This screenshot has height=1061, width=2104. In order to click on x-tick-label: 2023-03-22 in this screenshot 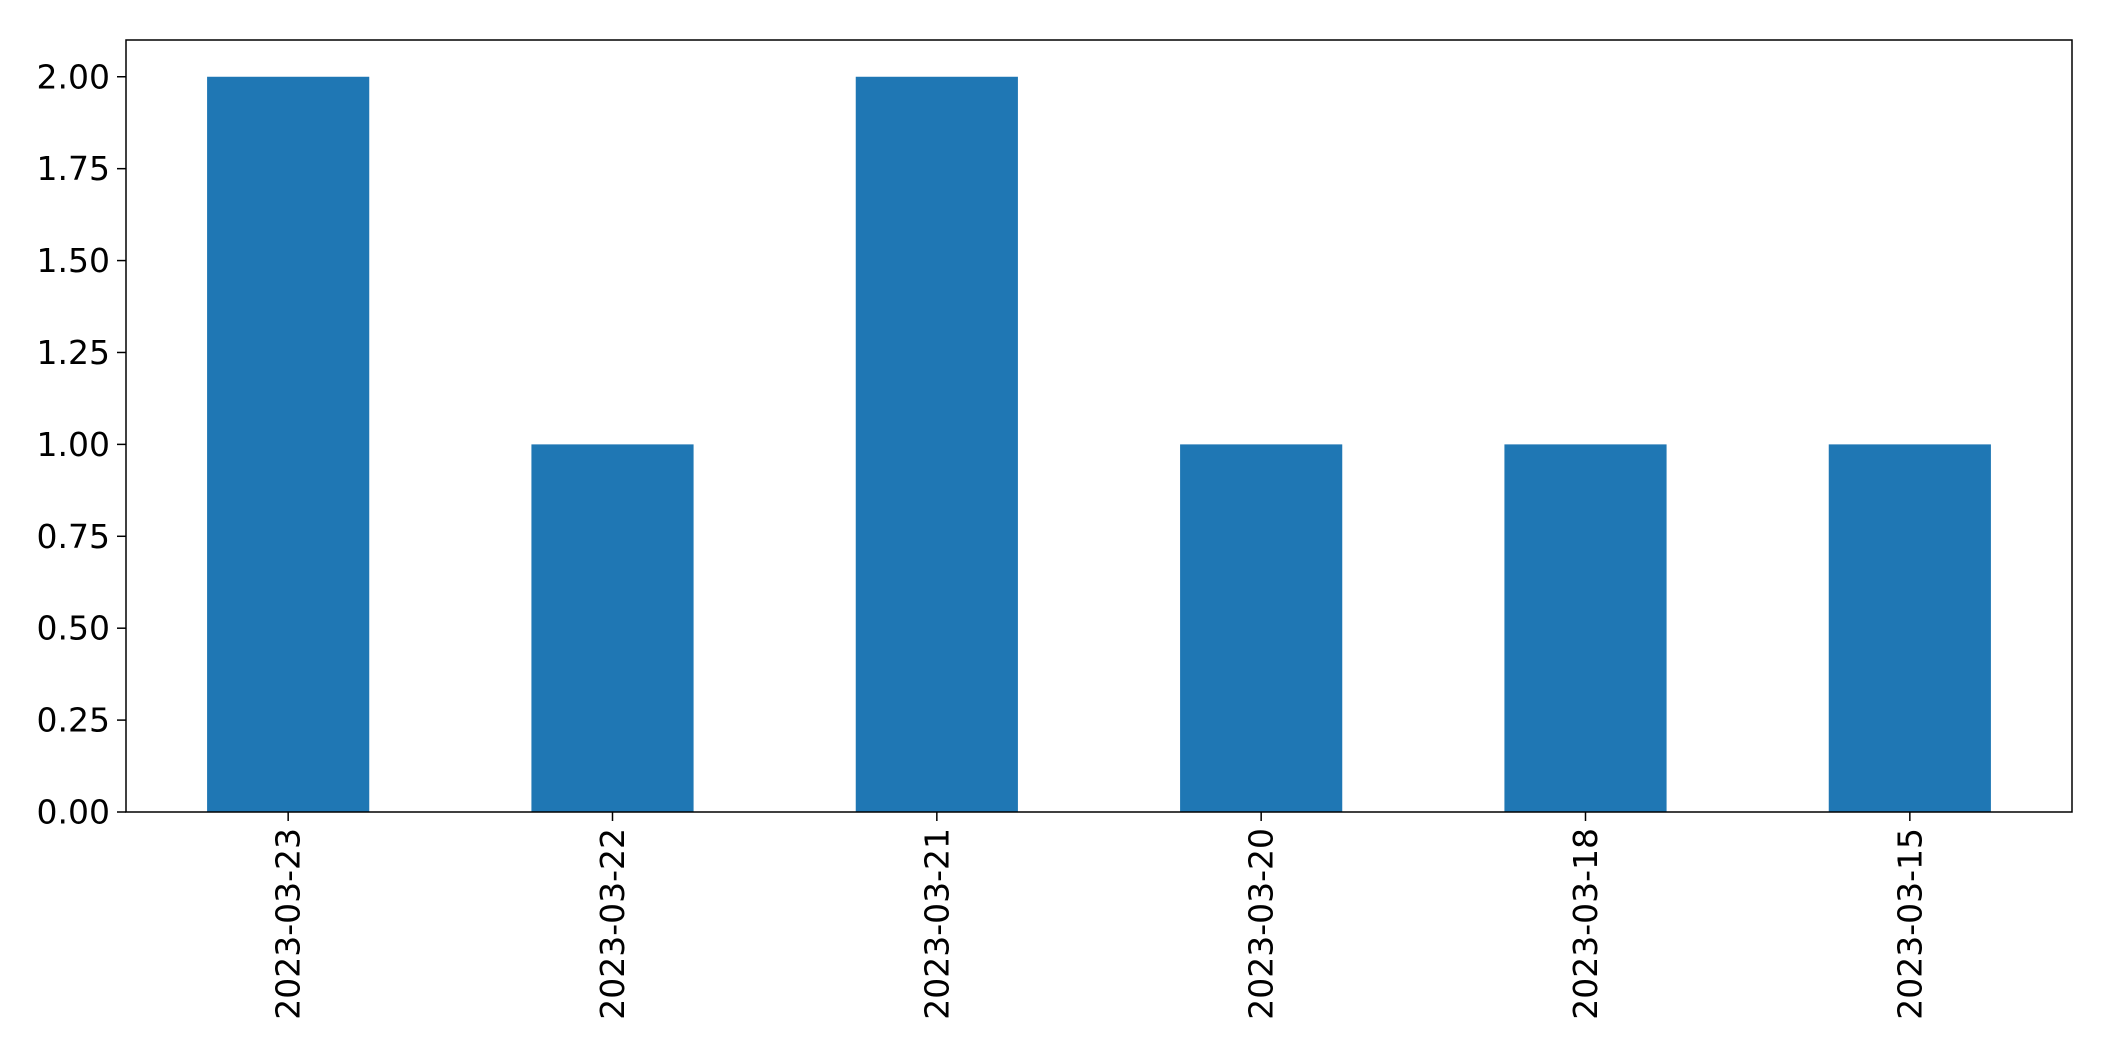, I will do `click(612, 924)`.